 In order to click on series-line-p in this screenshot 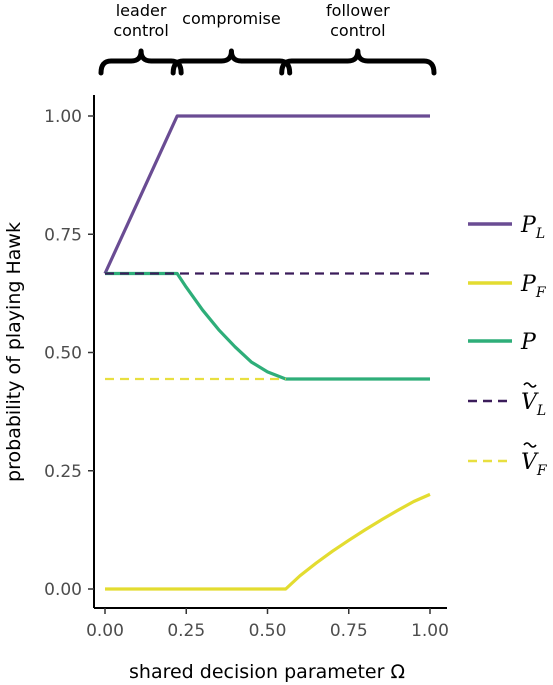, I will do `click(267, 326)`.